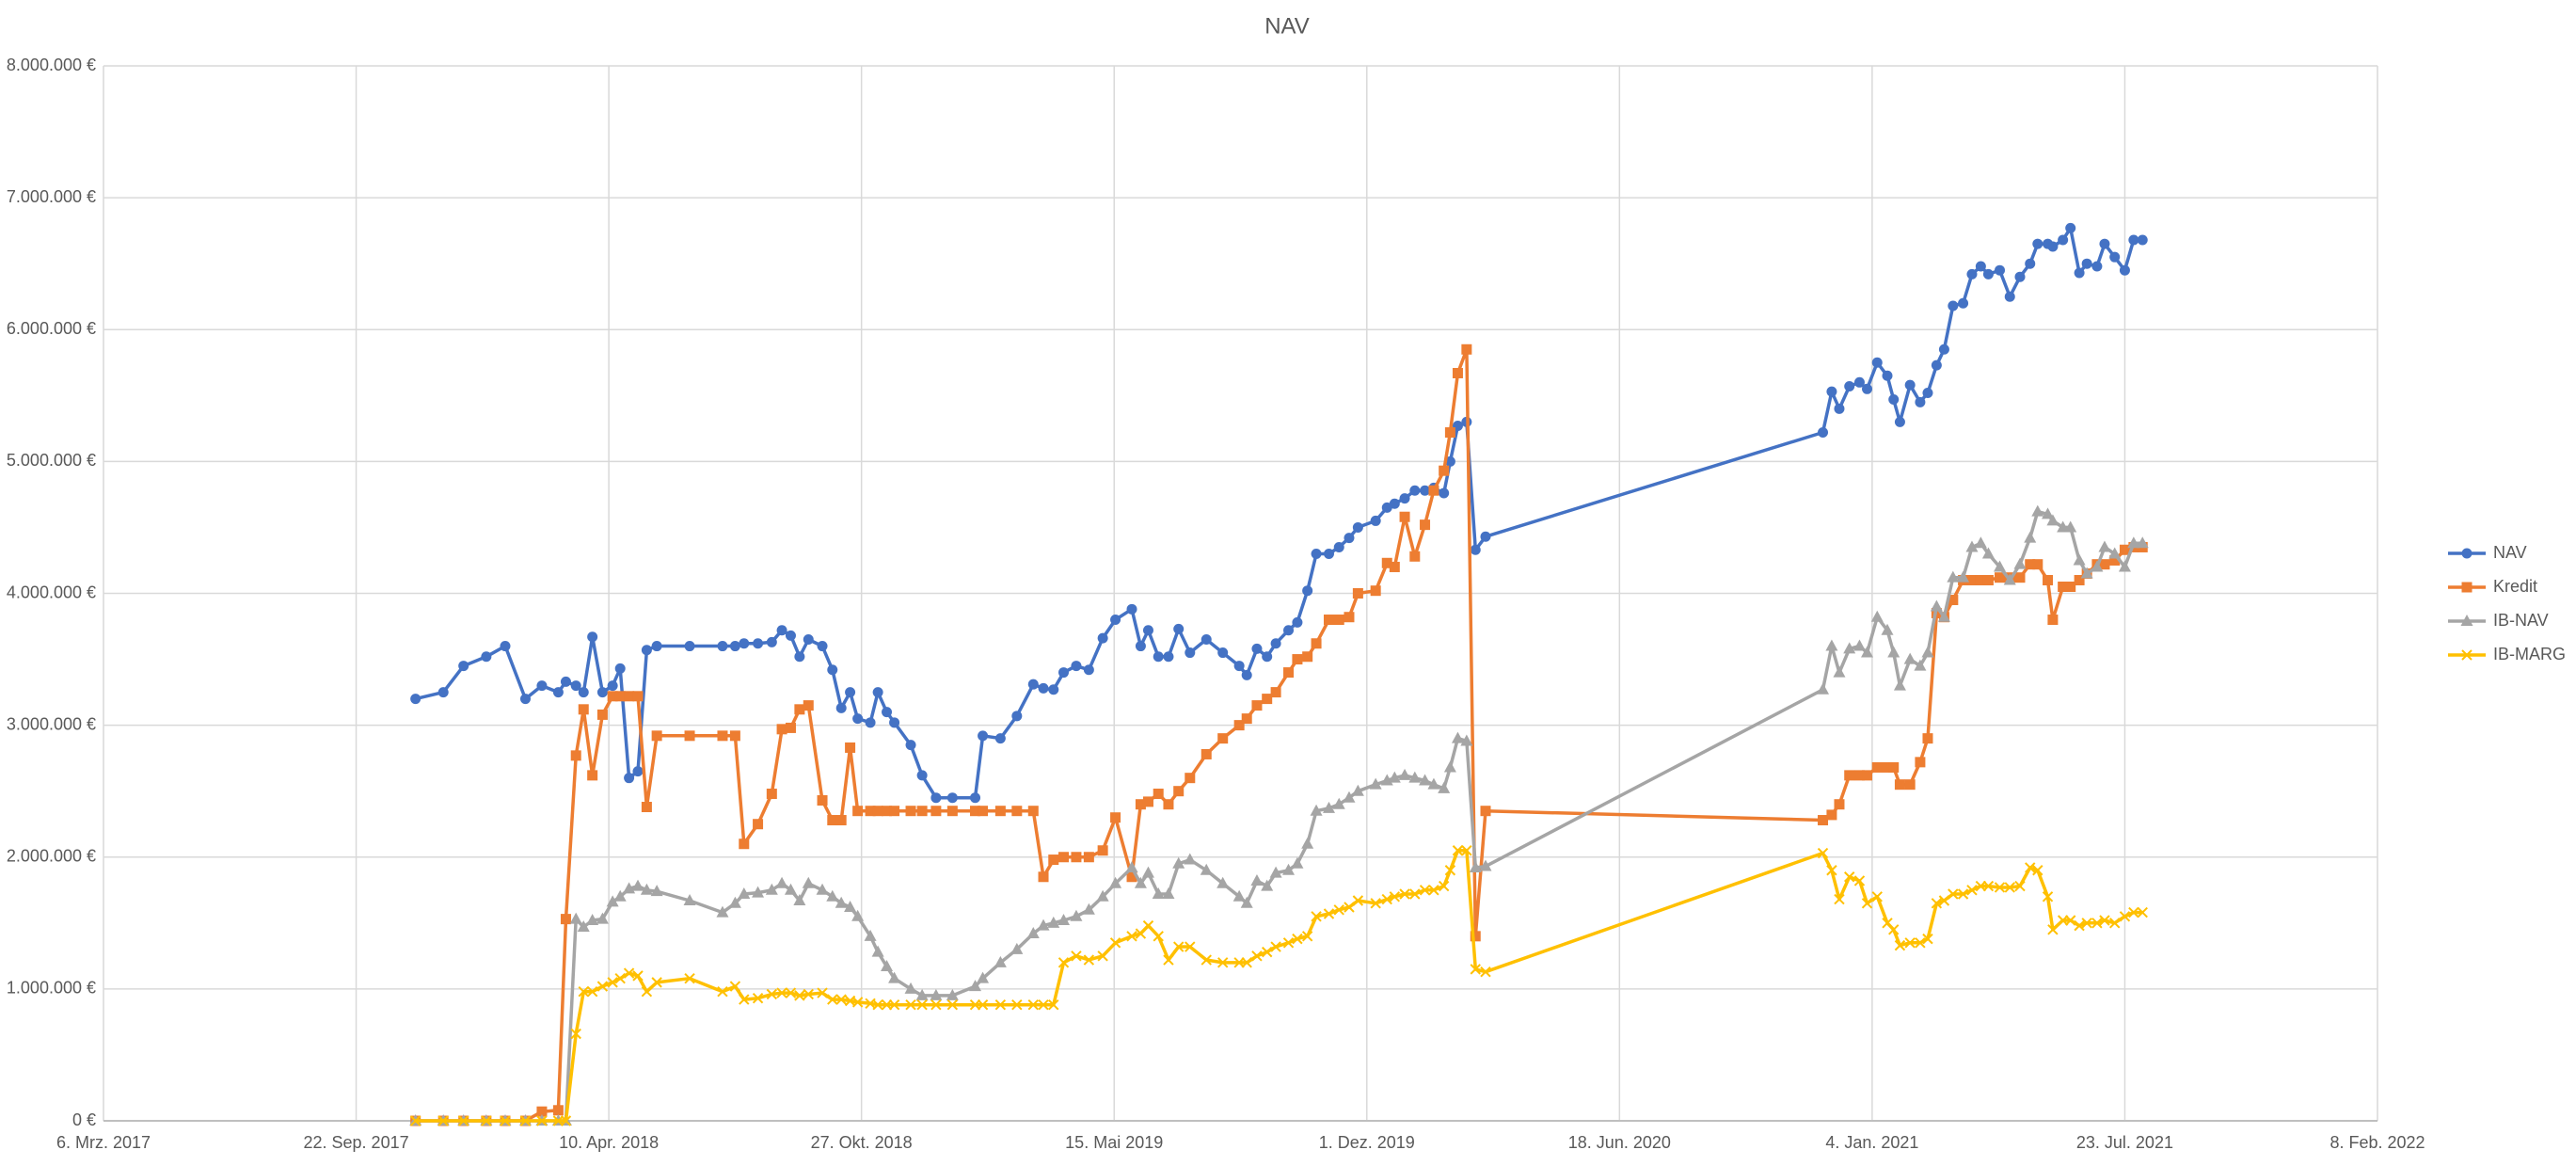 The width and height of the screenshot is (2576, 1166). I want to click on y-tick-label: 1.000.000 €, so click(51, 989).